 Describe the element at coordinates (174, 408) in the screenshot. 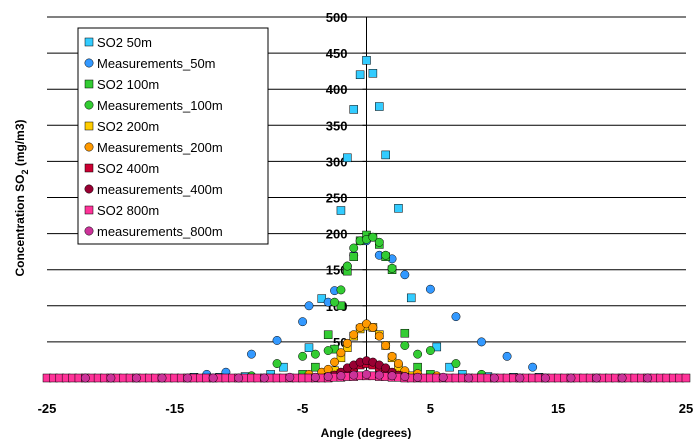

I see `x-tick-label: -15` at that location.